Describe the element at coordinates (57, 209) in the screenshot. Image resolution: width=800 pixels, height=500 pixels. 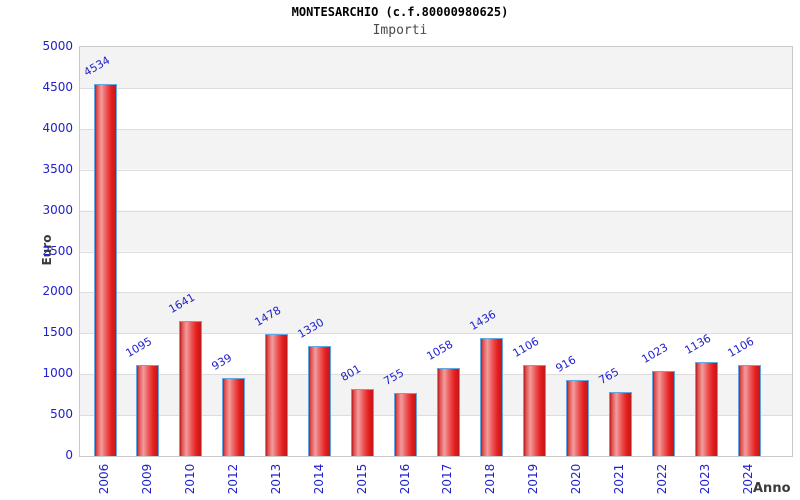
I see `y-tick-label: 3000` at that location.